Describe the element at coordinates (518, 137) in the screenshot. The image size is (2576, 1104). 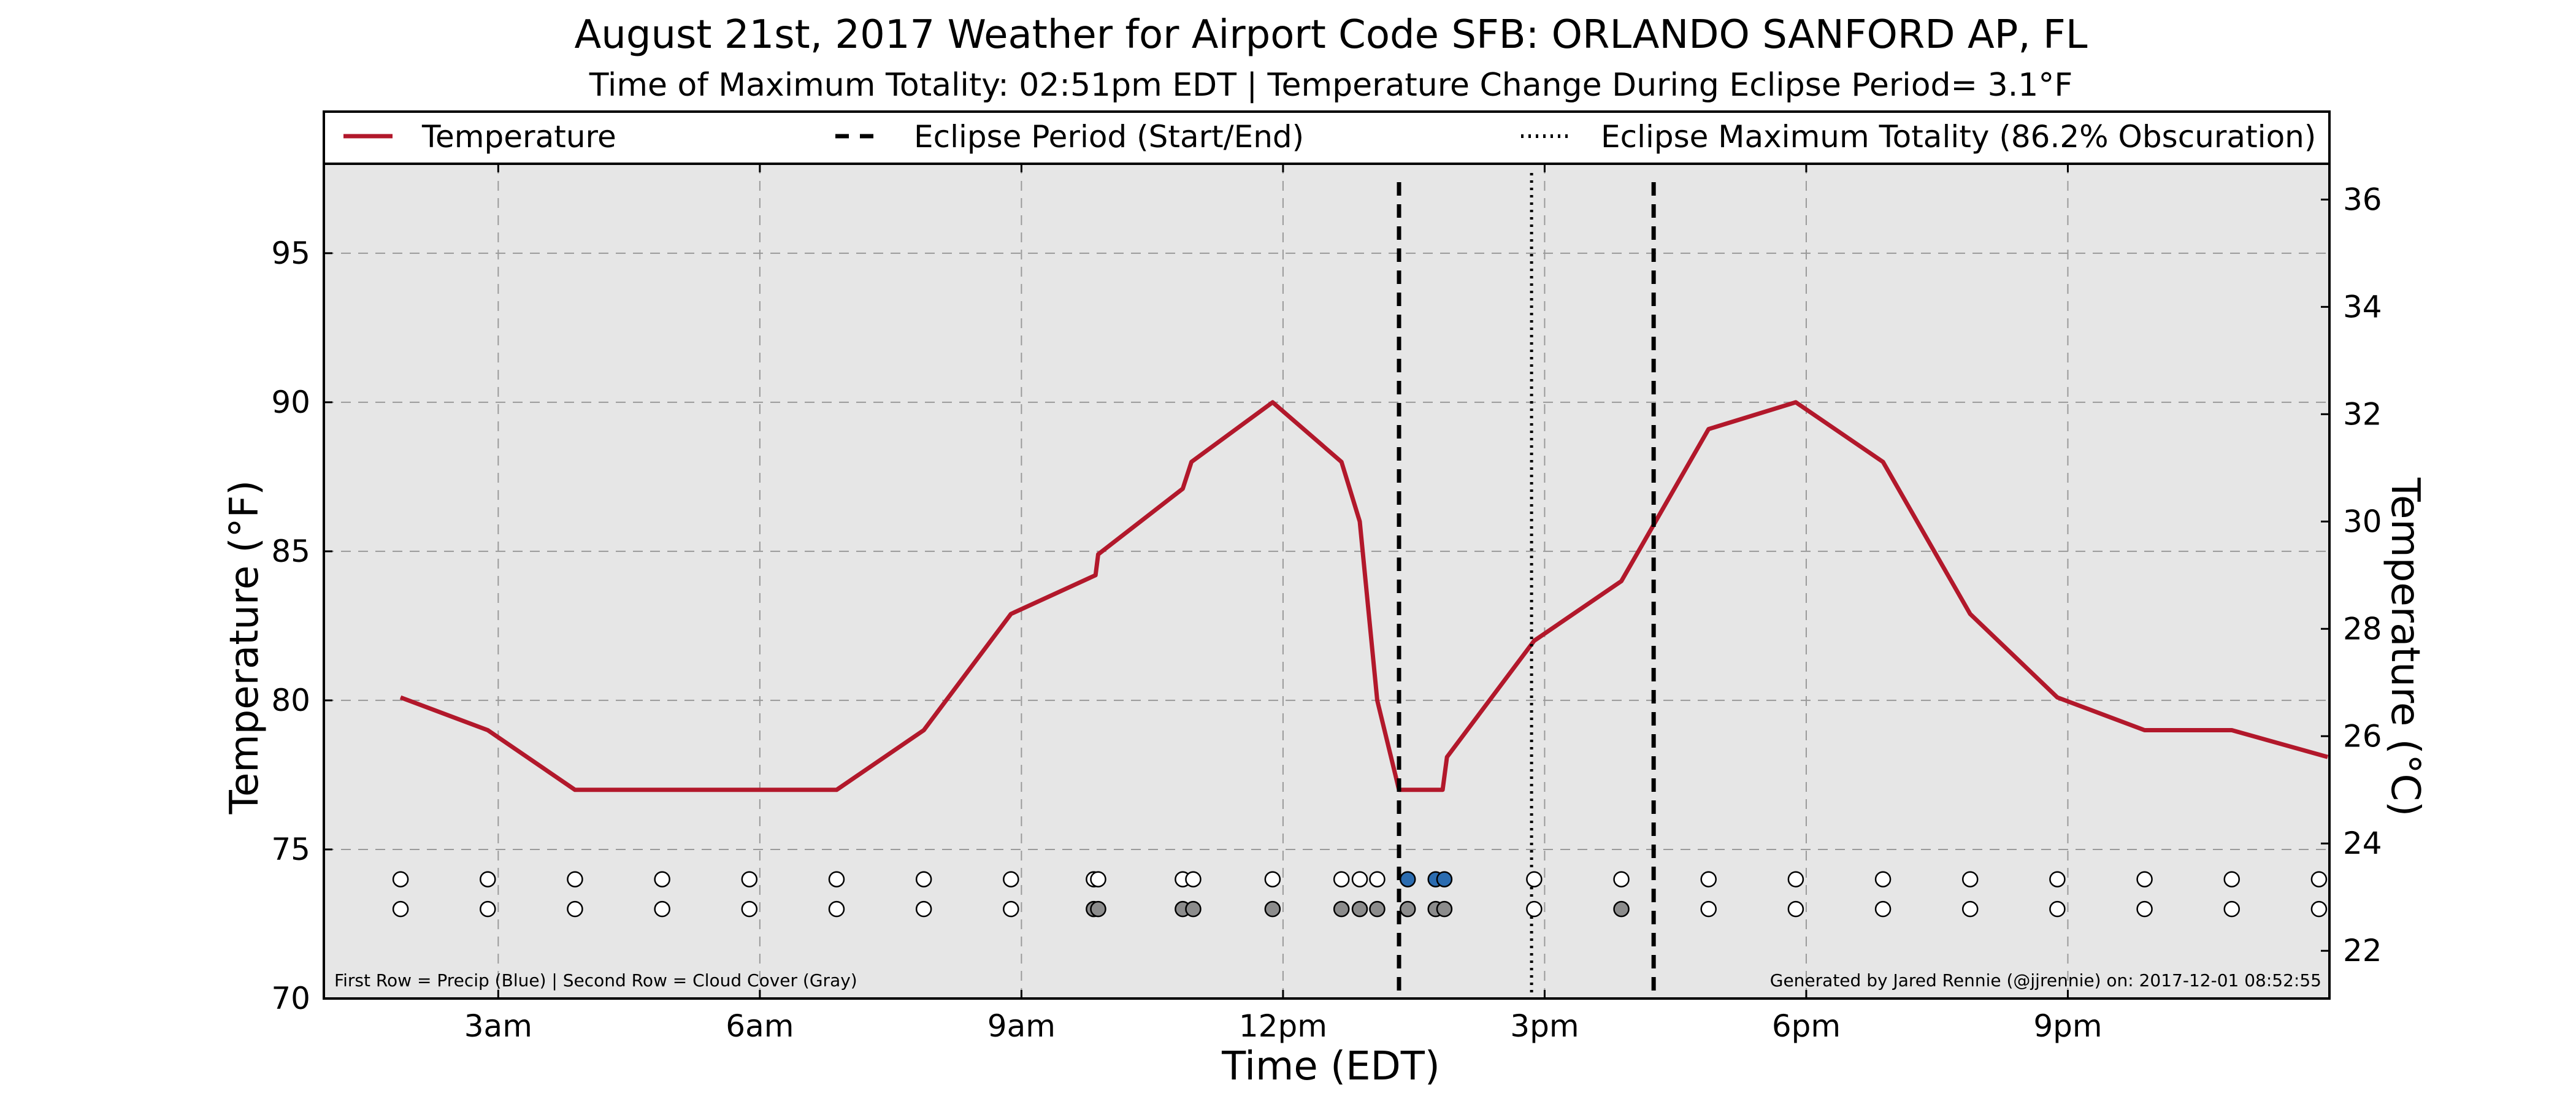
I see `legend-label-temperature: Temperature` at that location.